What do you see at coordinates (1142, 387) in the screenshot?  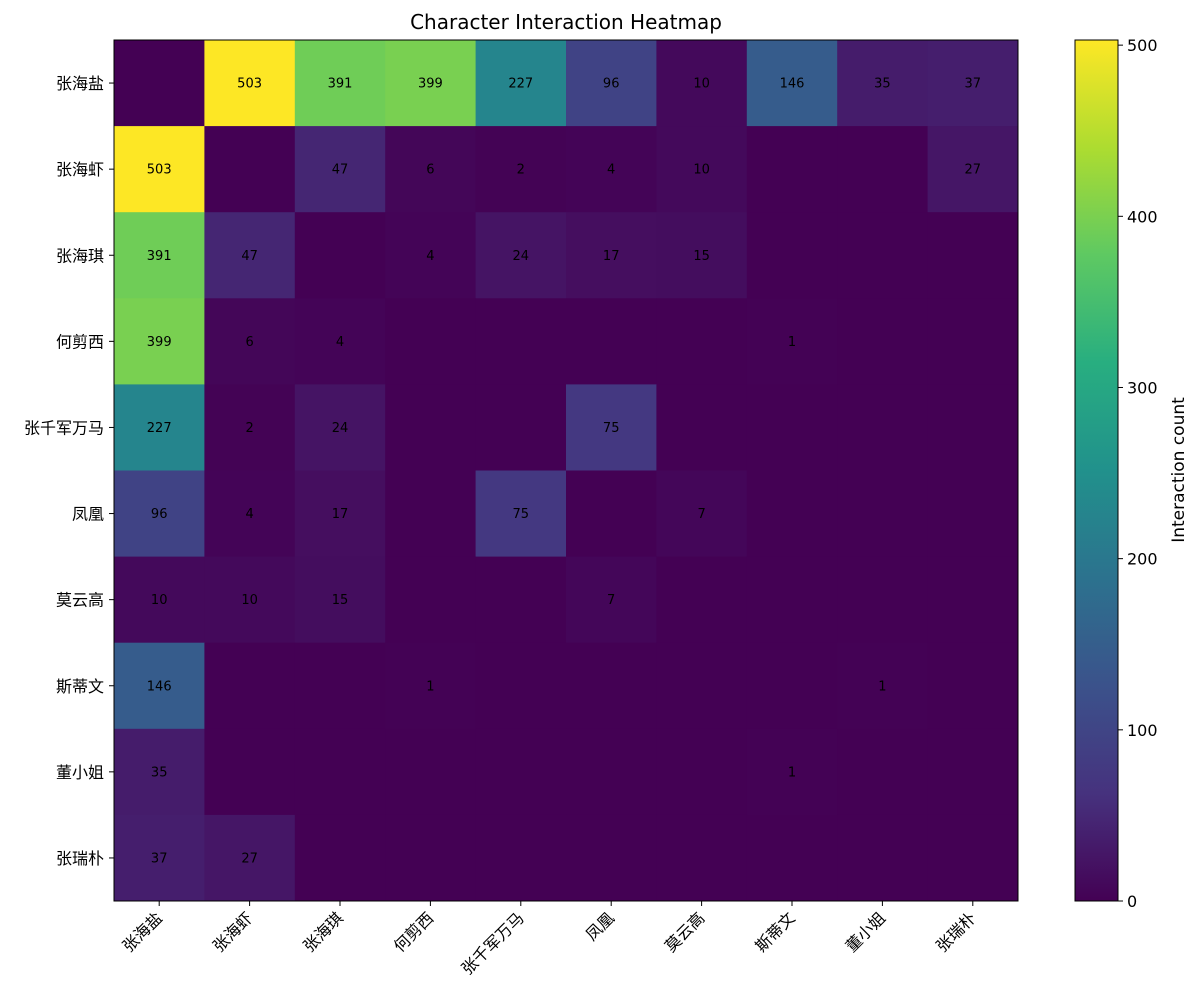 I see `colorbar-tick-label: 300` at bounding box center [1142, 387].